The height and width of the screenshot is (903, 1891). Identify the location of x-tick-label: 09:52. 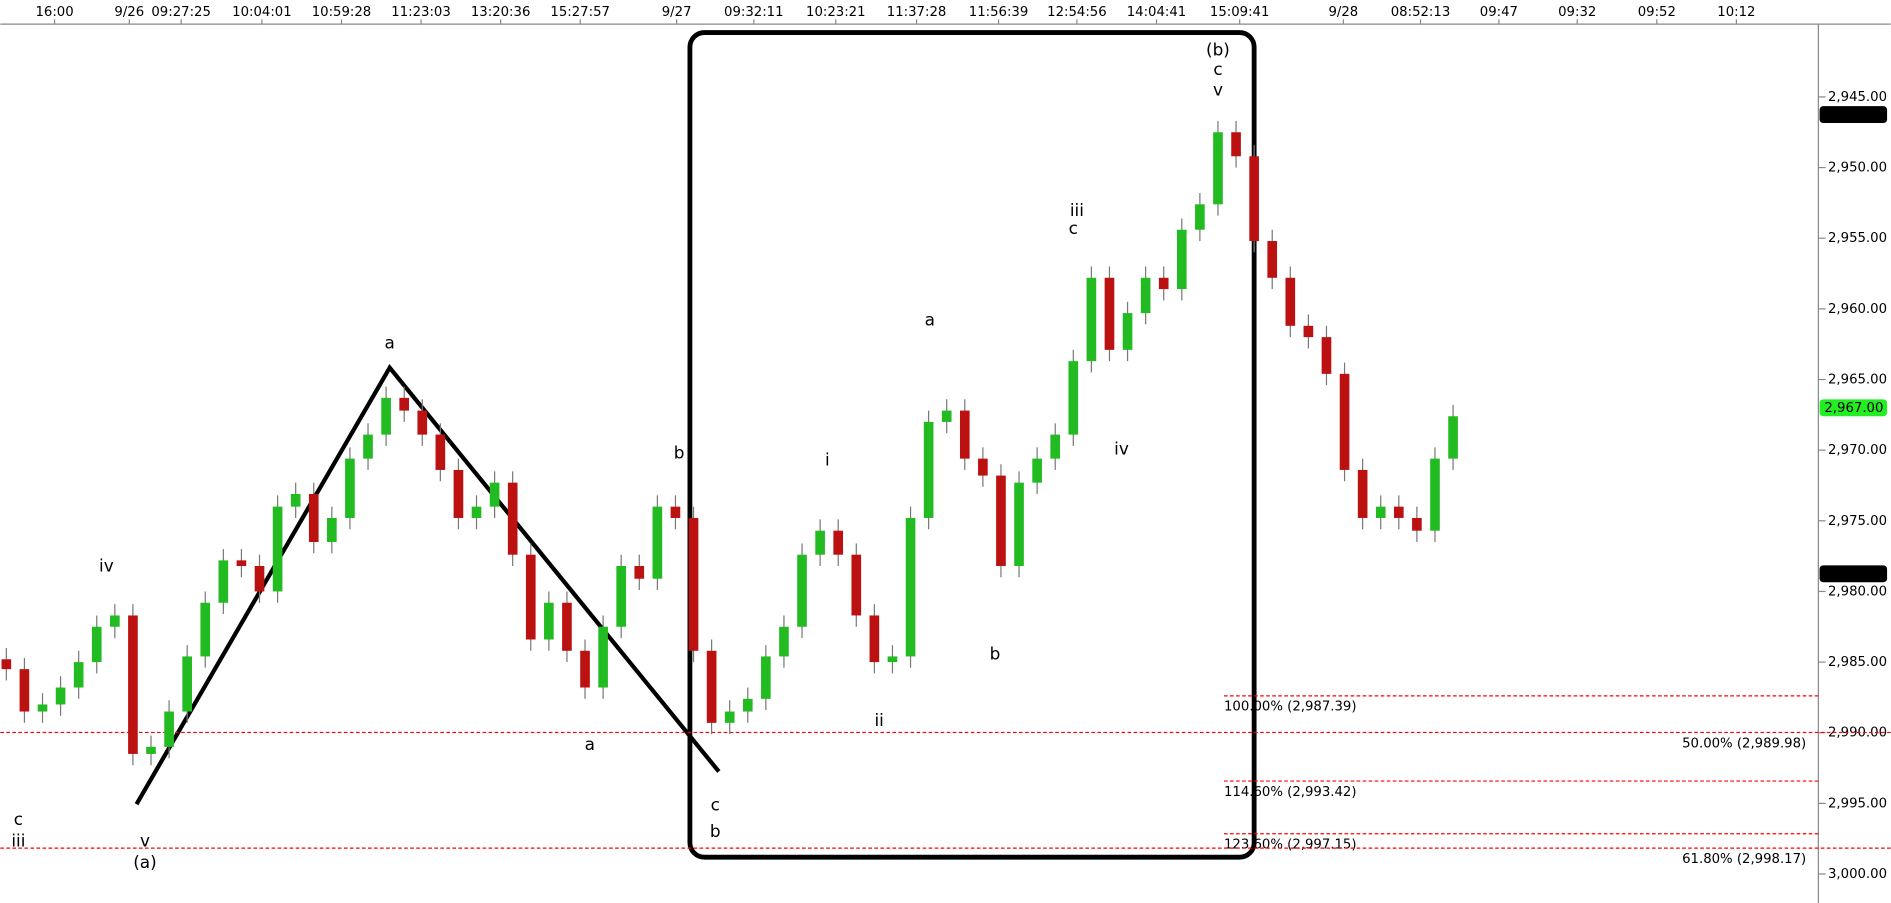
(1657, 12).